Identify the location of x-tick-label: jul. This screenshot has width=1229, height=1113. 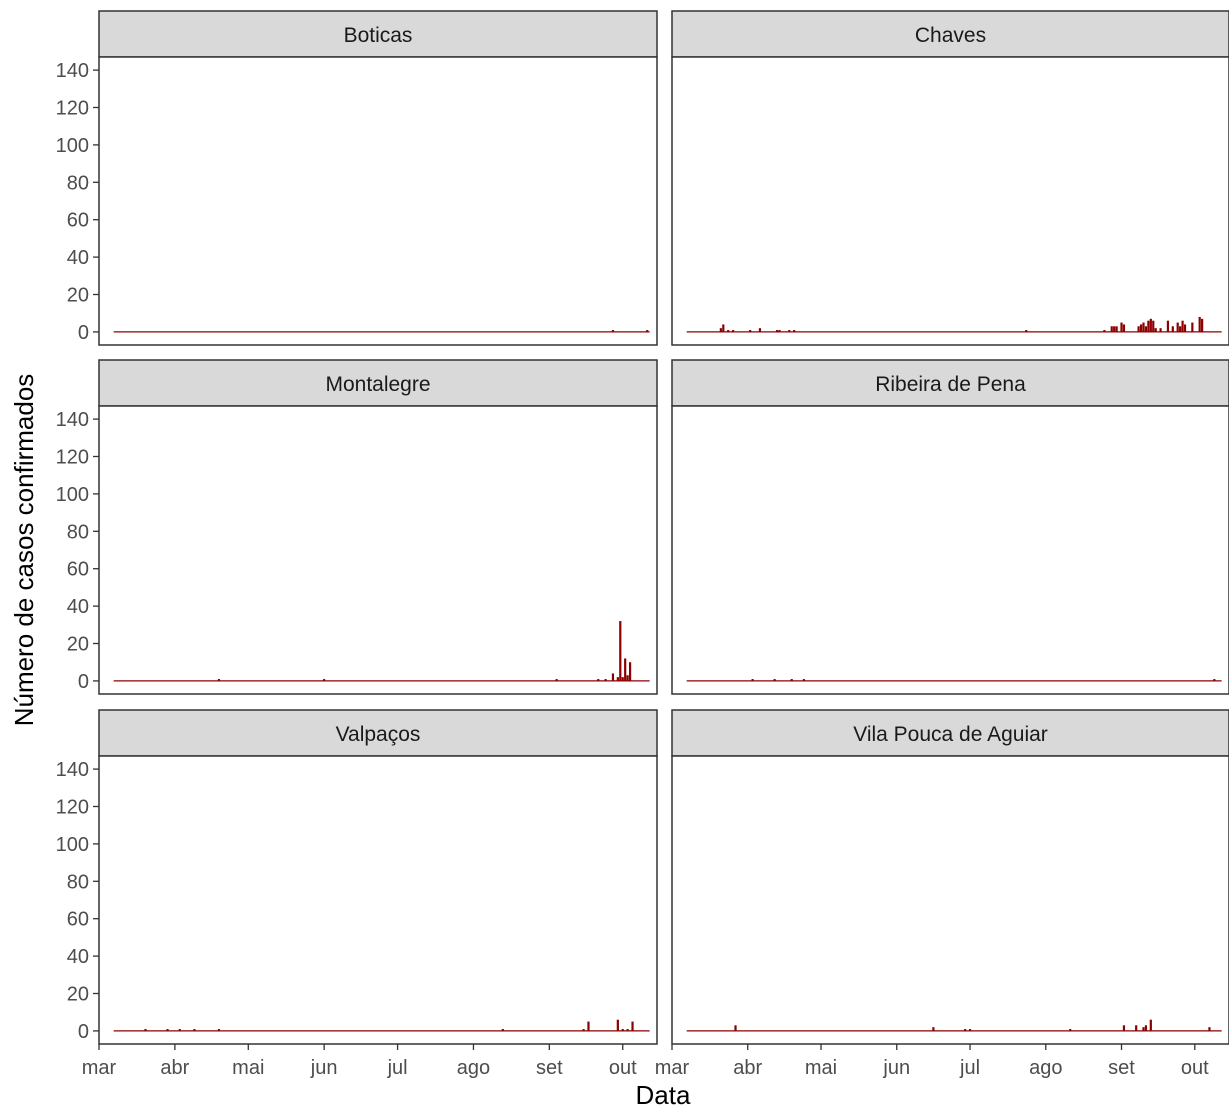
(397, 1068).